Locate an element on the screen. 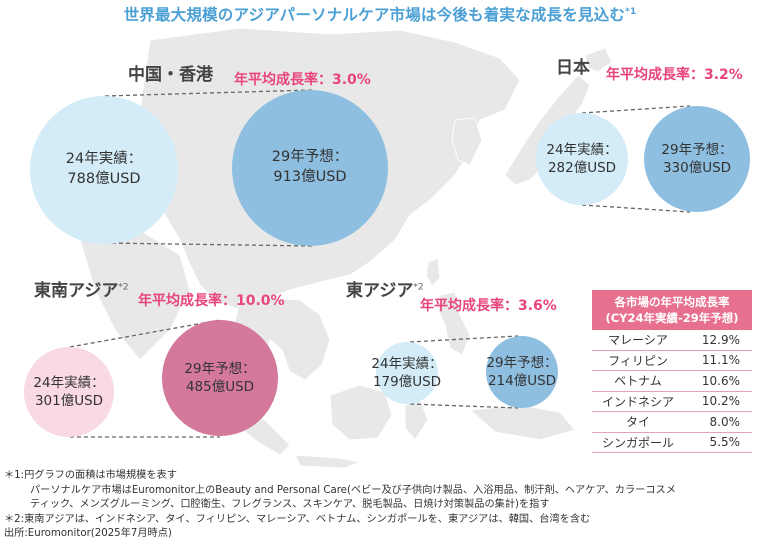  cagr-table-row: タイ 8.0% is located at coordinates (672, 422).